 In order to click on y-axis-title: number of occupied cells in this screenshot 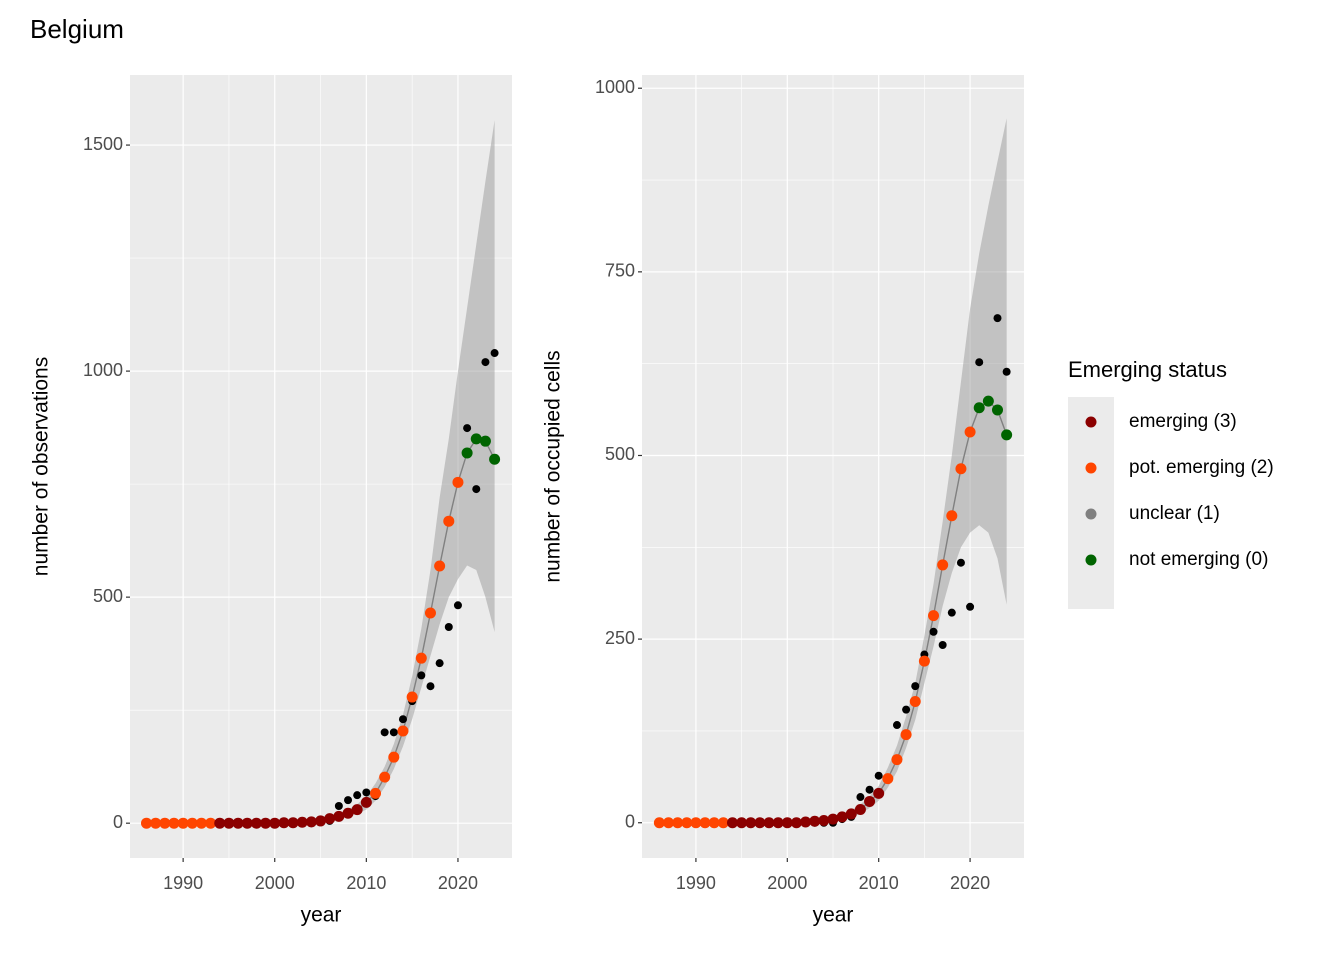, I will do `click(553, 466)`.